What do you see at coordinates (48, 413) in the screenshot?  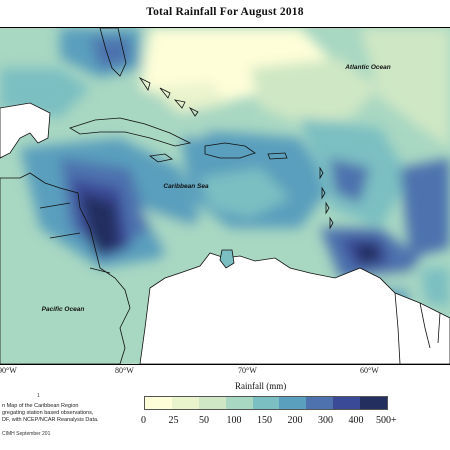 I see `footnote-line: gregating station based observations,` at bounding box center [48, 413].